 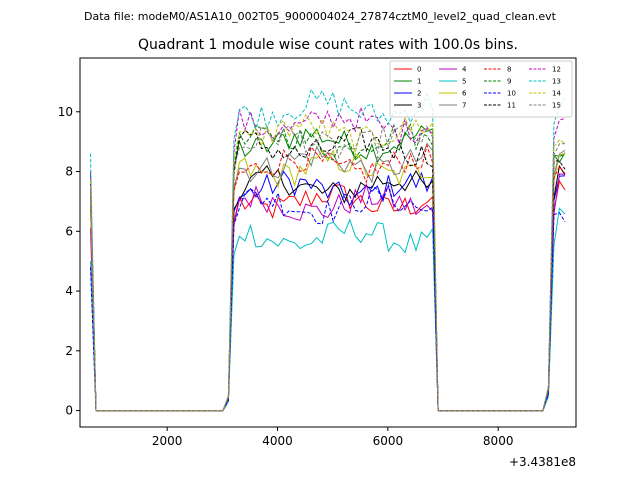 I want to click on legend-label-11: 11, so click(x=511, y=106).